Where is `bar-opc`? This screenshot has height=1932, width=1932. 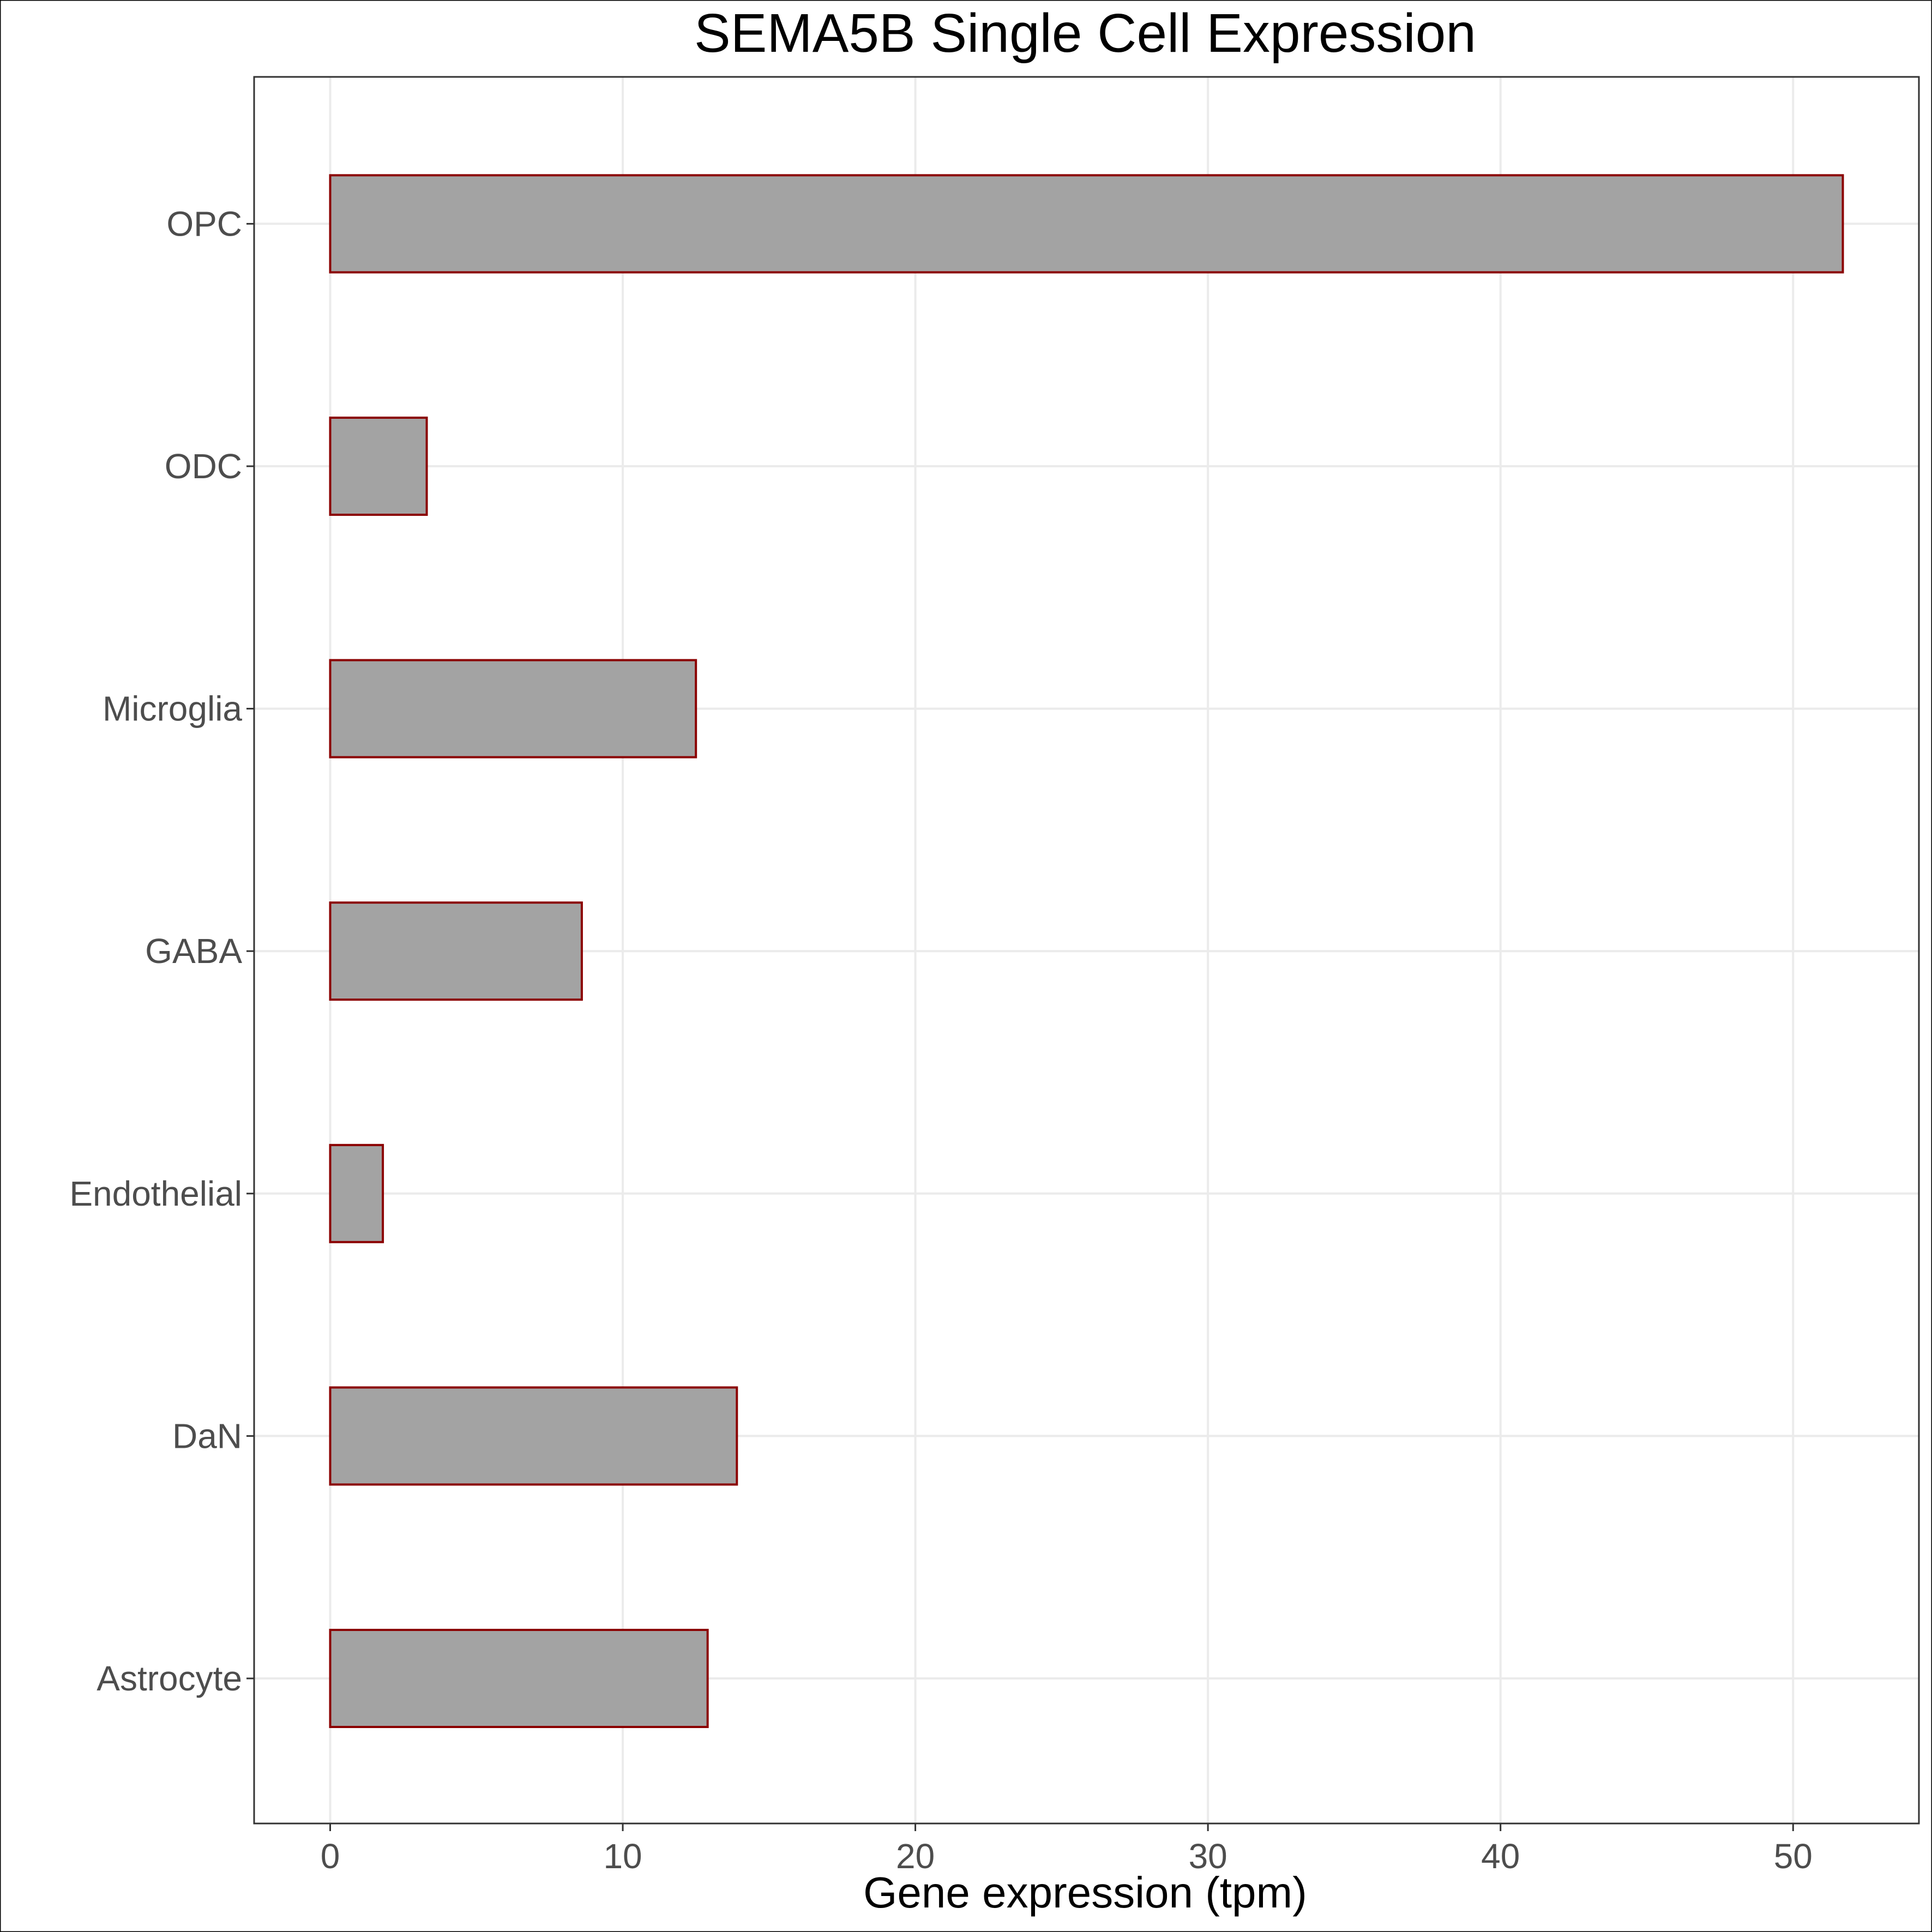 bar-opc is located at coordinates (1086, 224).